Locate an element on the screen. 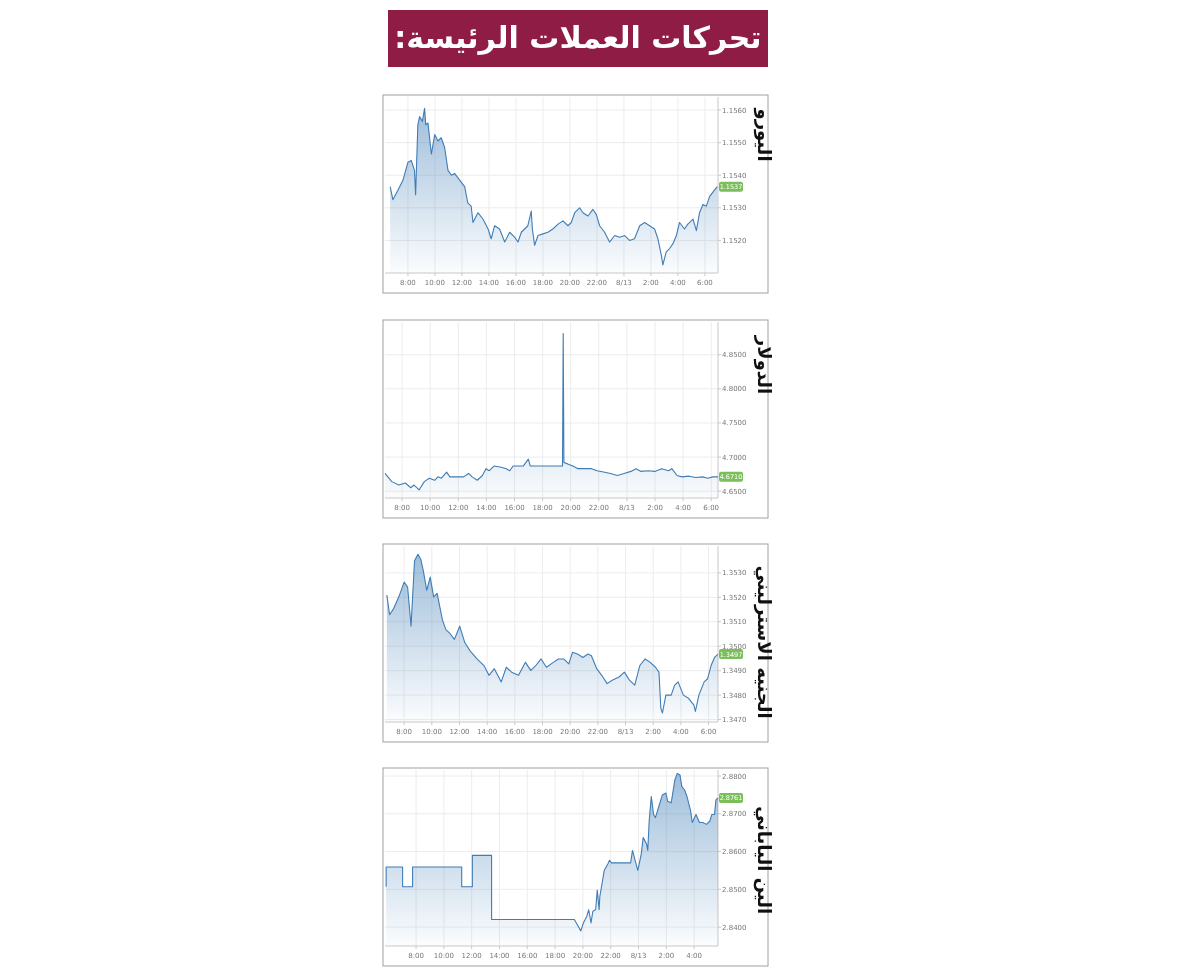  chart-title: تحركات العملات الرئيسة: is located at coordinates (578, 37).